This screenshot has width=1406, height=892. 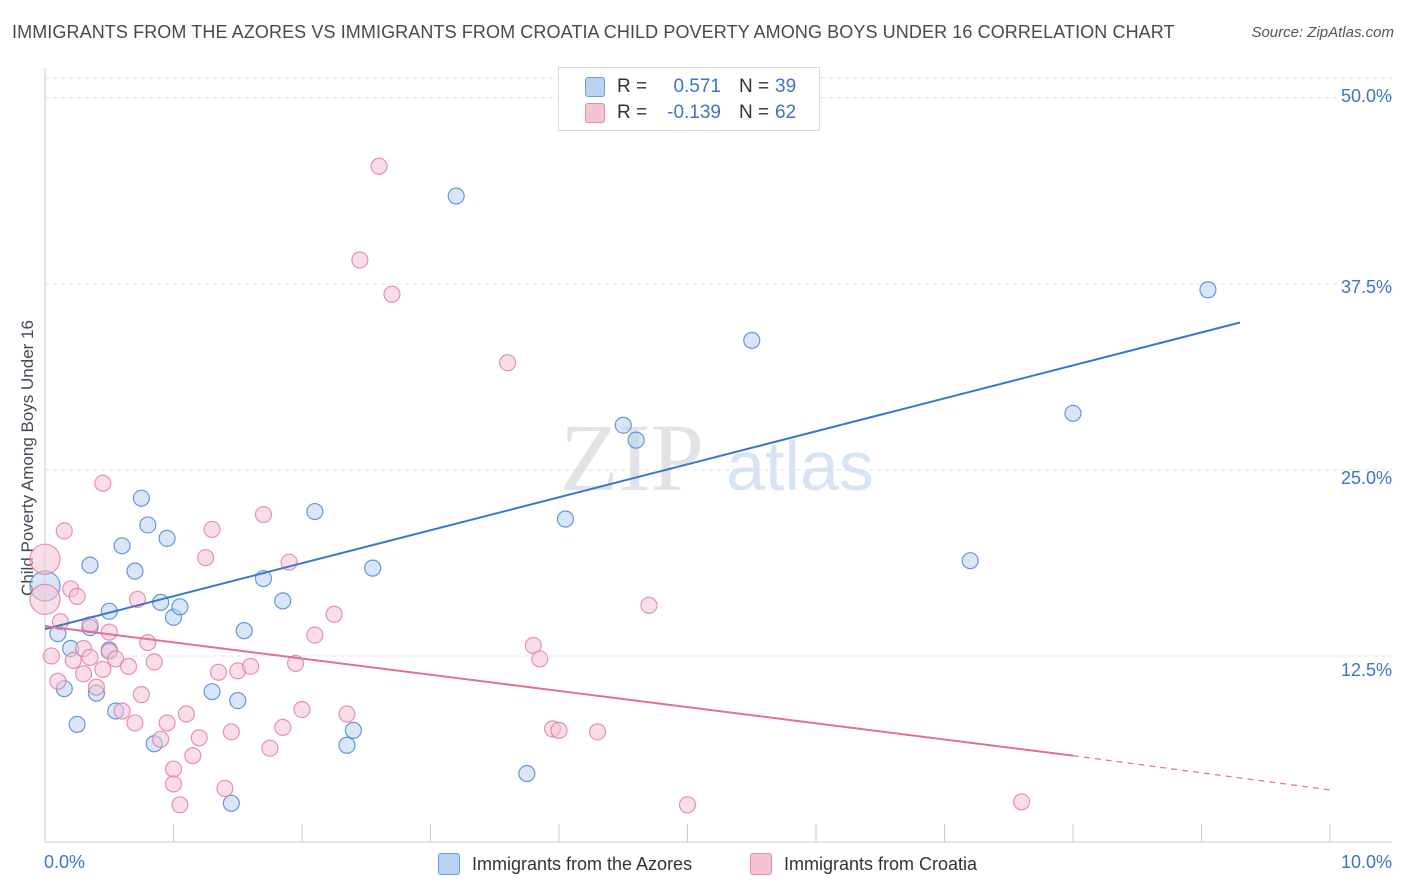 I want to click on legend-r-label: R =, so click(x=632, y=112).